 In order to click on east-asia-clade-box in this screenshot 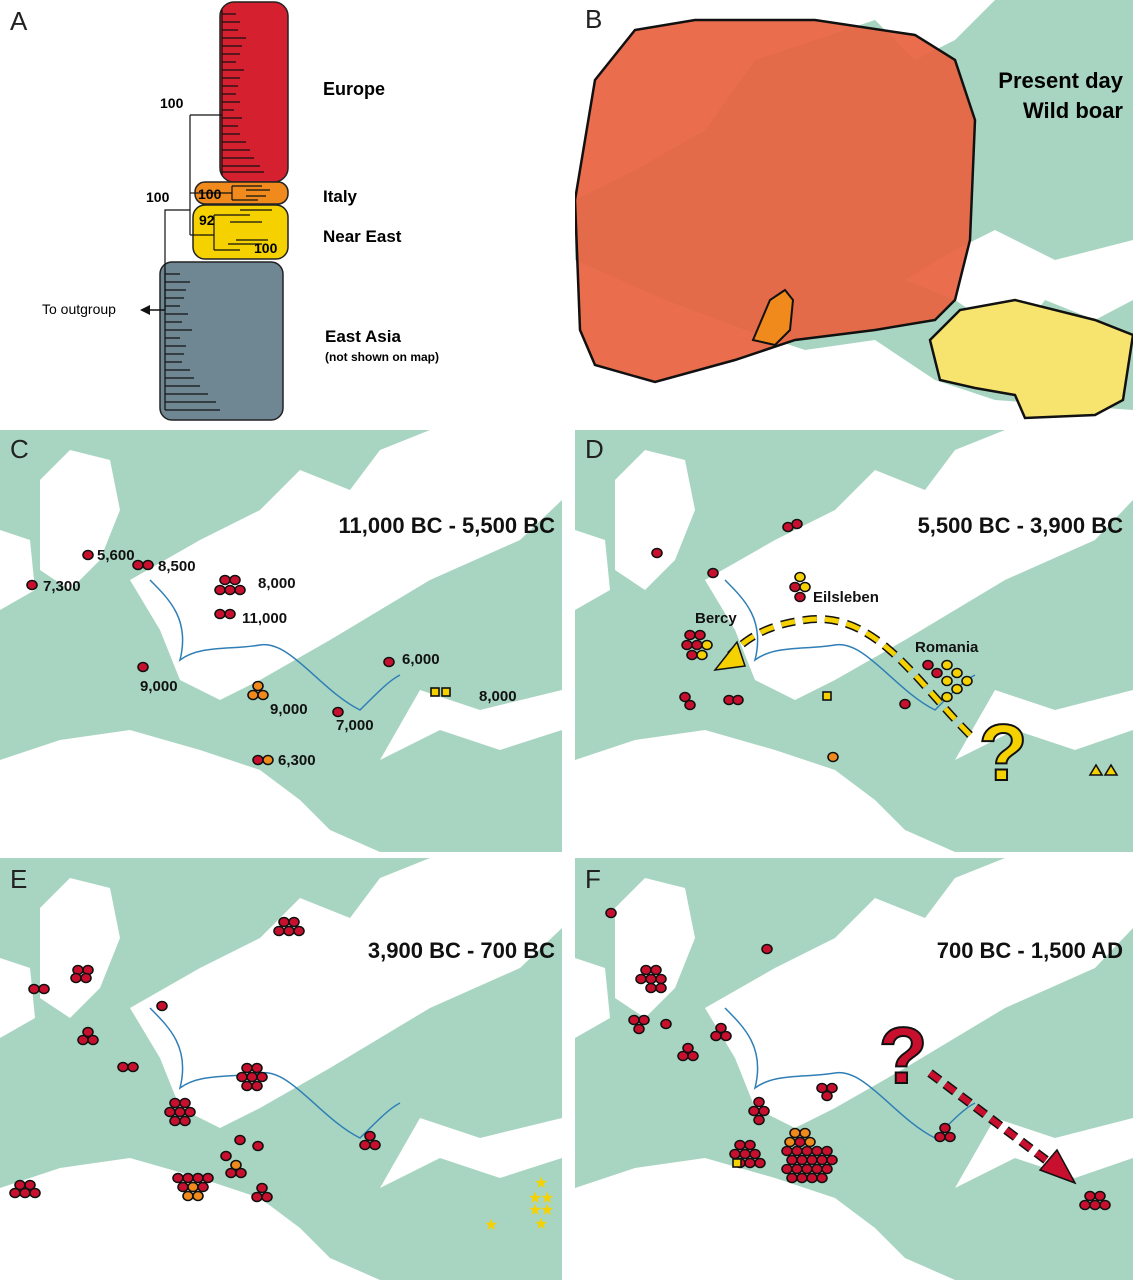, I will do `click(221, 341)`.